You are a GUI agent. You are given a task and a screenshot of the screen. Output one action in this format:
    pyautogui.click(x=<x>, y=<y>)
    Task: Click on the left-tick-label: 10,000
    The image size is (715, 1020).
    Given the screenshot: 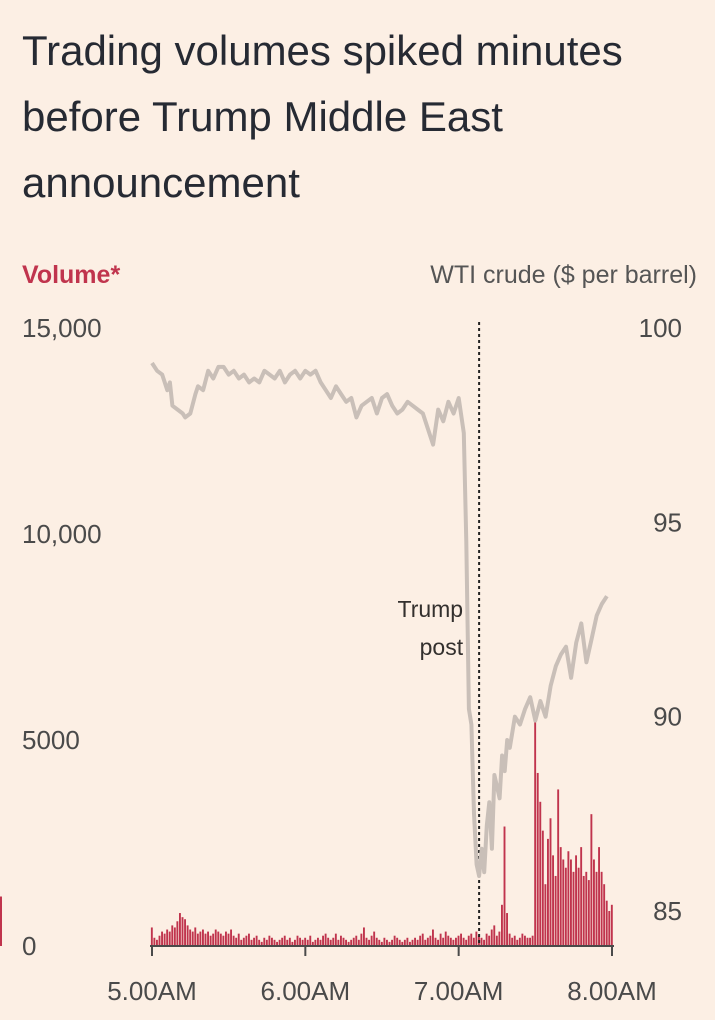 What is the action you would take?
    pyautogui.click(x=62, y=534)
    